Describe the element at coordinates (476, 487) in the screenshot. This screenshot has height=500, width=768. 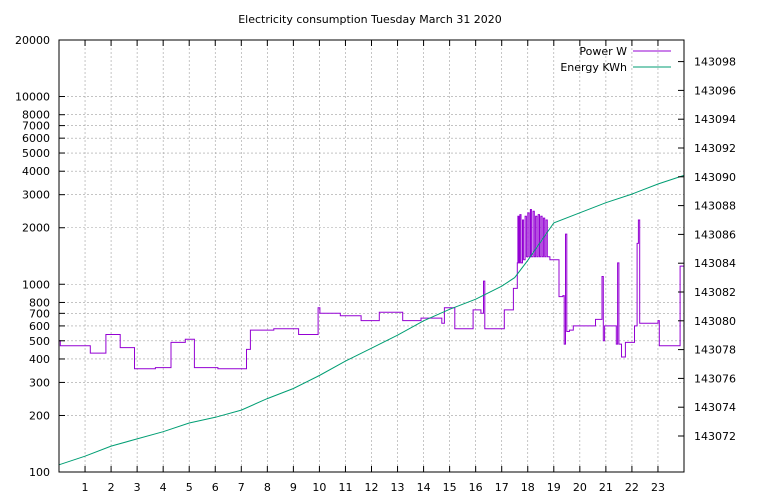
I see `x-tick-label: 16` at that location.